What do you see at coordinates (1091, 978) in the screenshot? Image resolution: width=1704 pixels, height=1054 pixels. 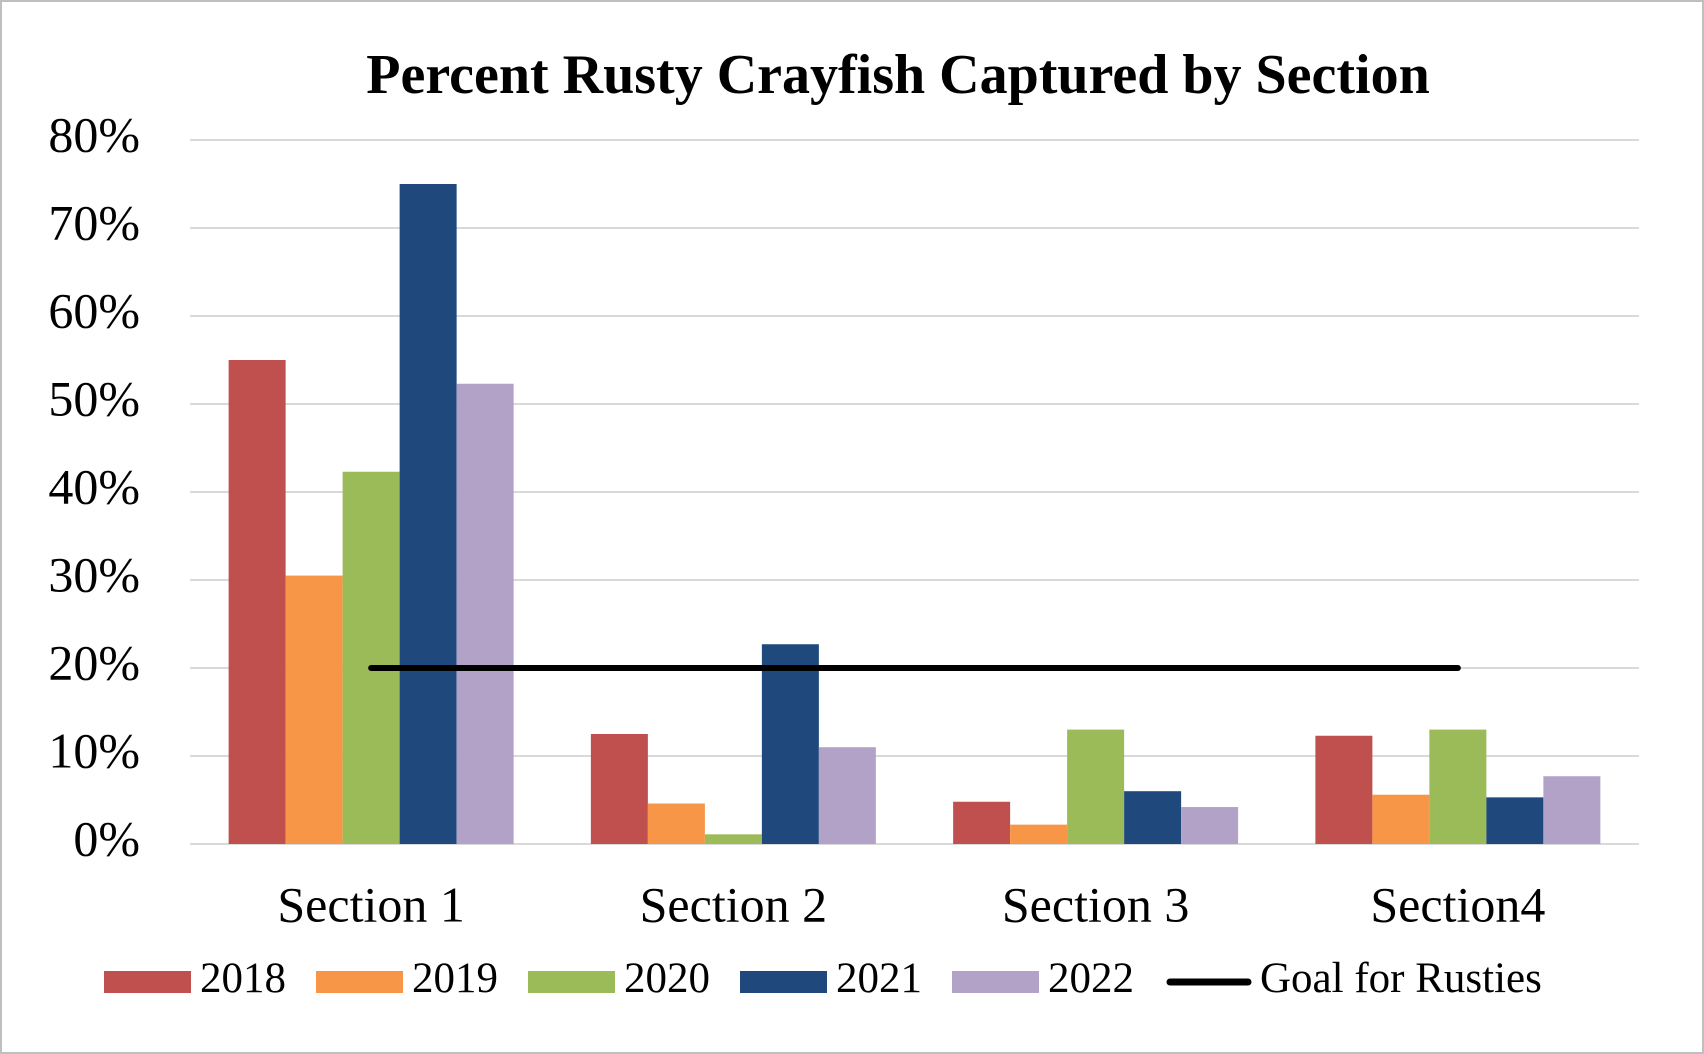 I see `legend-label: 2022` at bounding box center [1091, 978].